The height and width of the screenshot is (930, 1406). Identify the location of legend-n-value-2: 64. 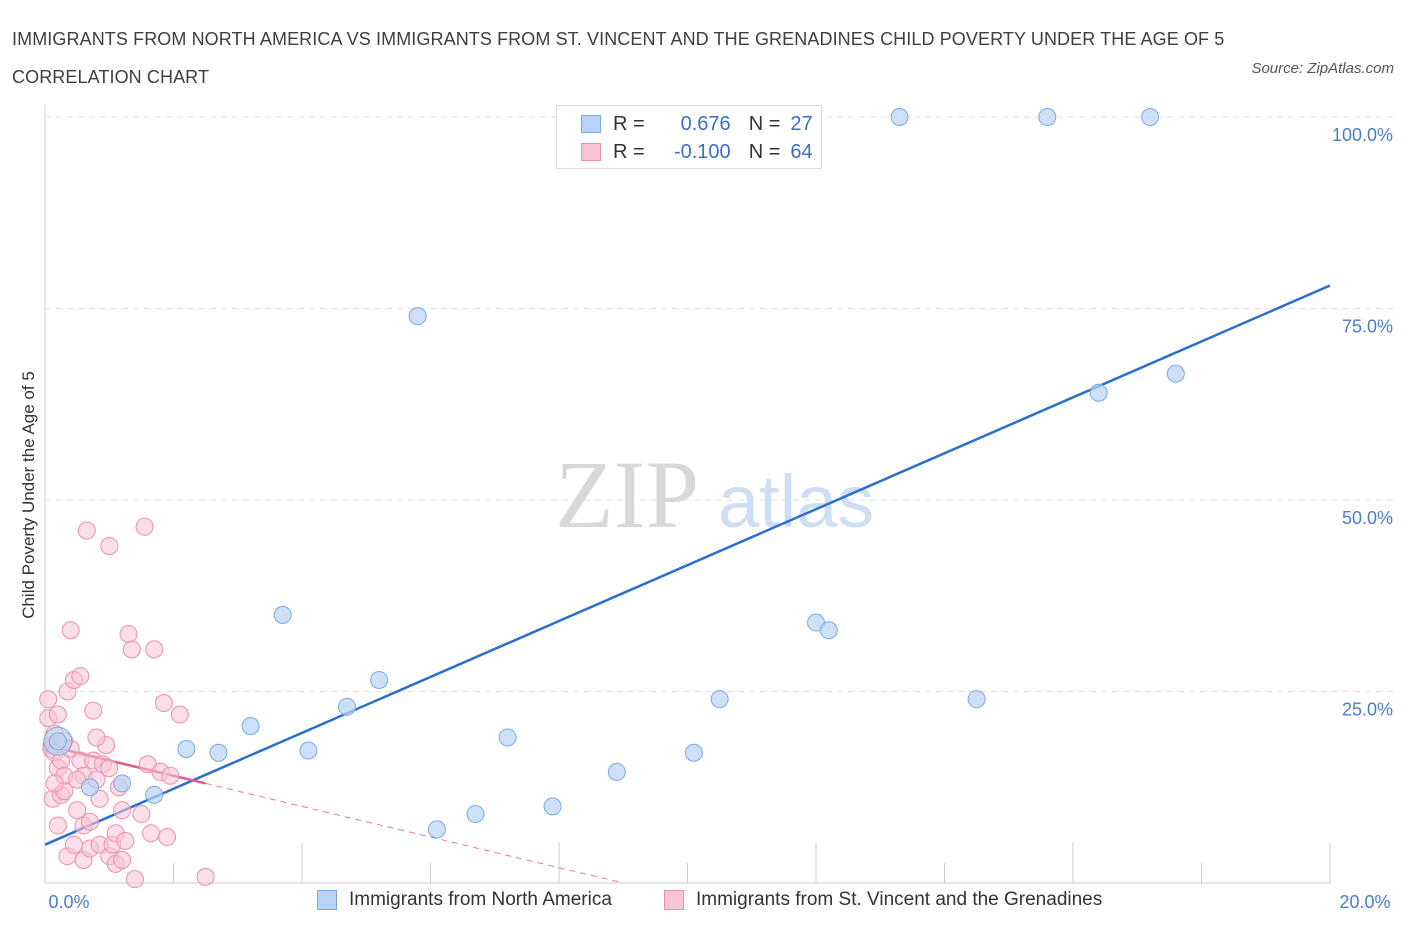
(801, 151).